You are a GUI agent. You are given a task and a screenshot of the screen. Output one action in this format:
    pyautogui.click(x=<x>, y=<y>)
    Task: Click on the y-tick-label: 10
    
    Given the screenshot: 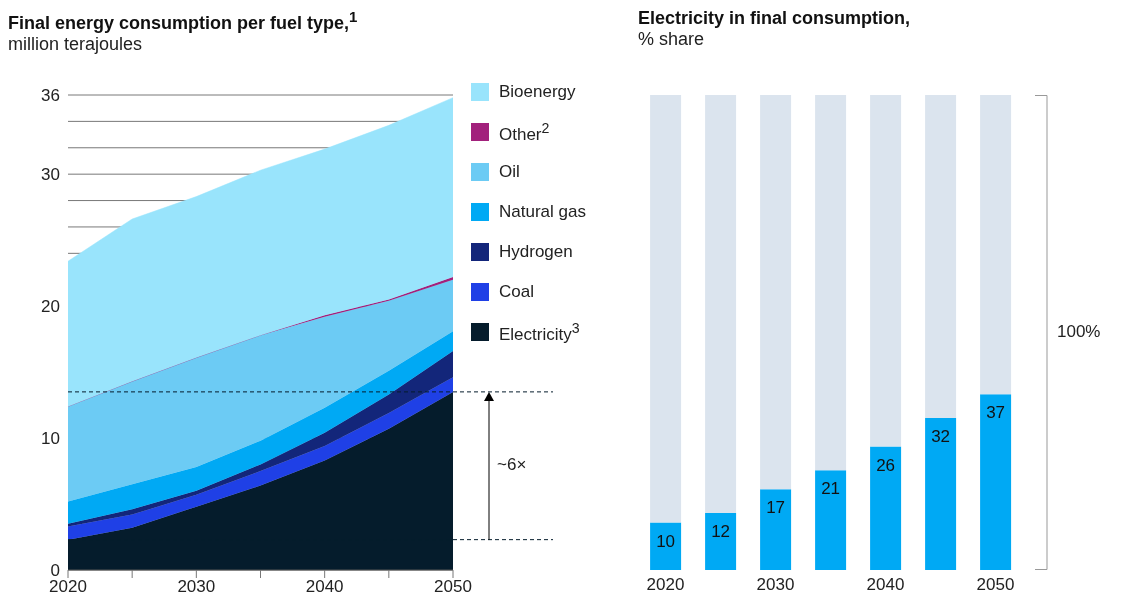 What is the action you would take?
    pyautogui.click(x=50, y=439)
    